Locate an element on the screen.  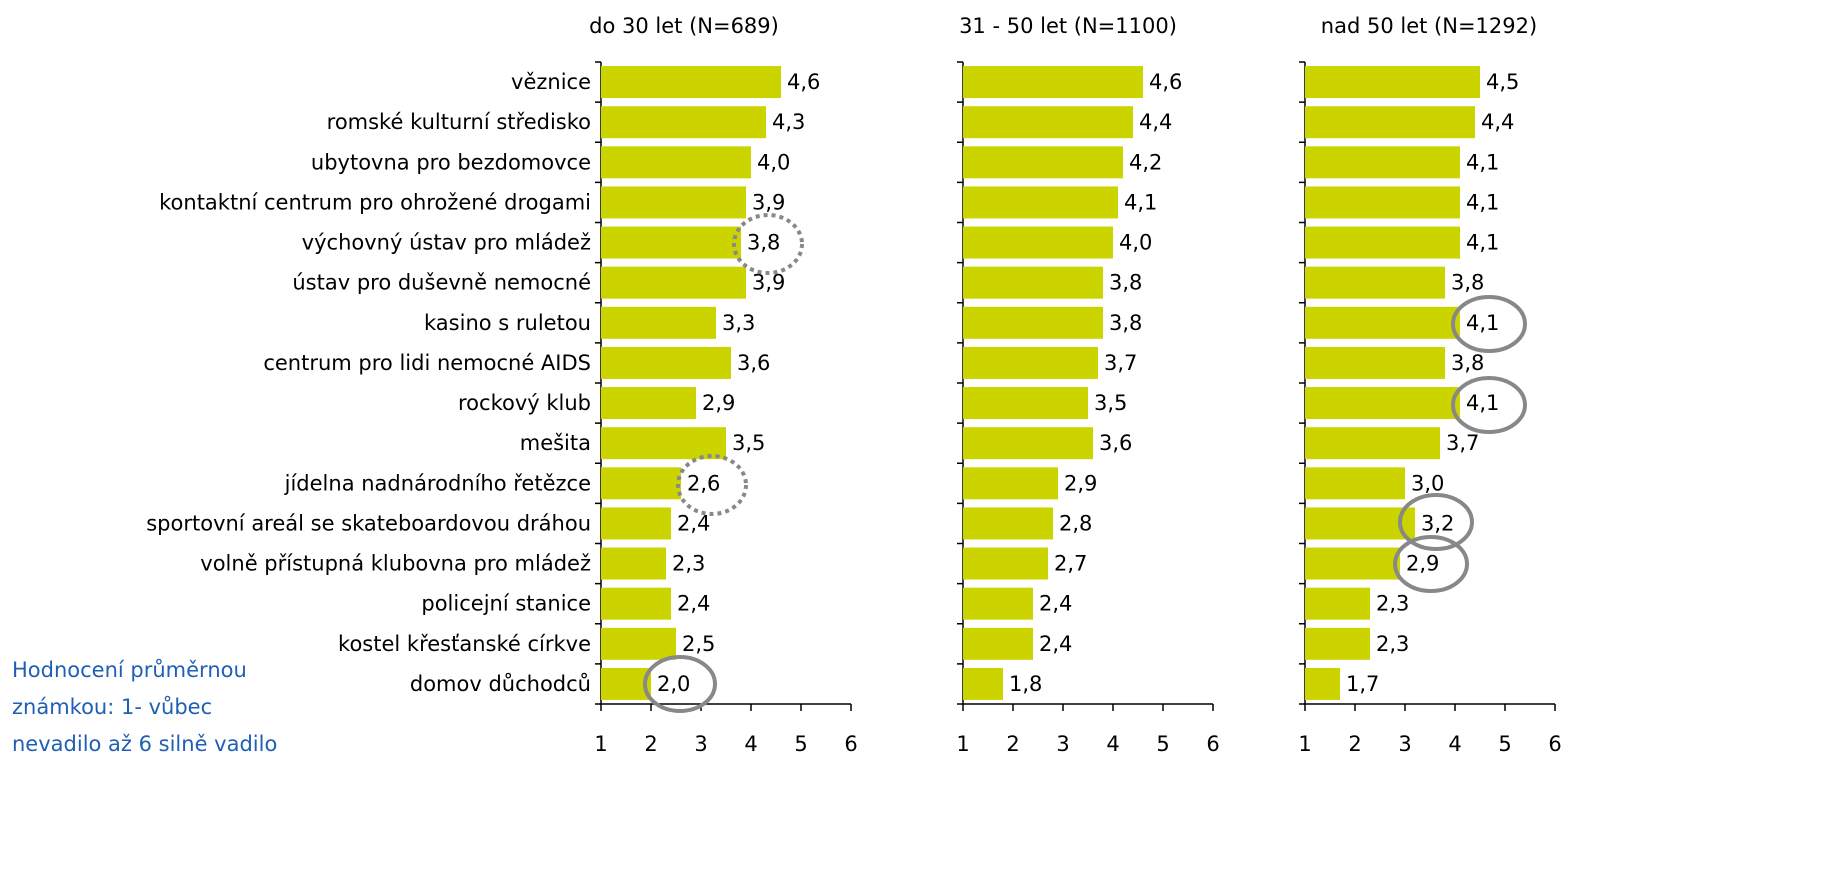
value-label: 4,5 is located at coordinates (1502, 82).